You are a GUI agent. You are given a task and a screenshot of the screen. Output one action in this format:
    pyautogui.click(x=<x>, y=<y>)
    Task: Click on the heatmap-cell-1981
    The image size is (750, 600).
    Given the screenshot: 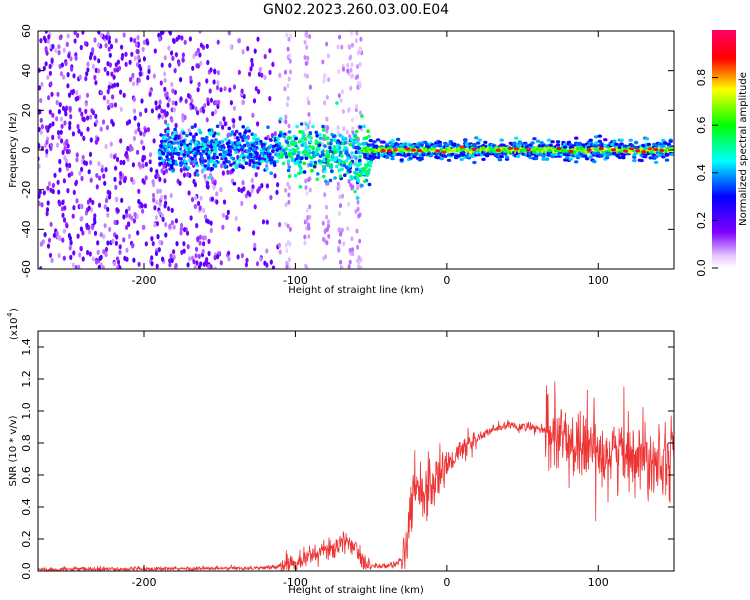 What is the action you would take?
    pyautogui.click(x=252, y=145)
    